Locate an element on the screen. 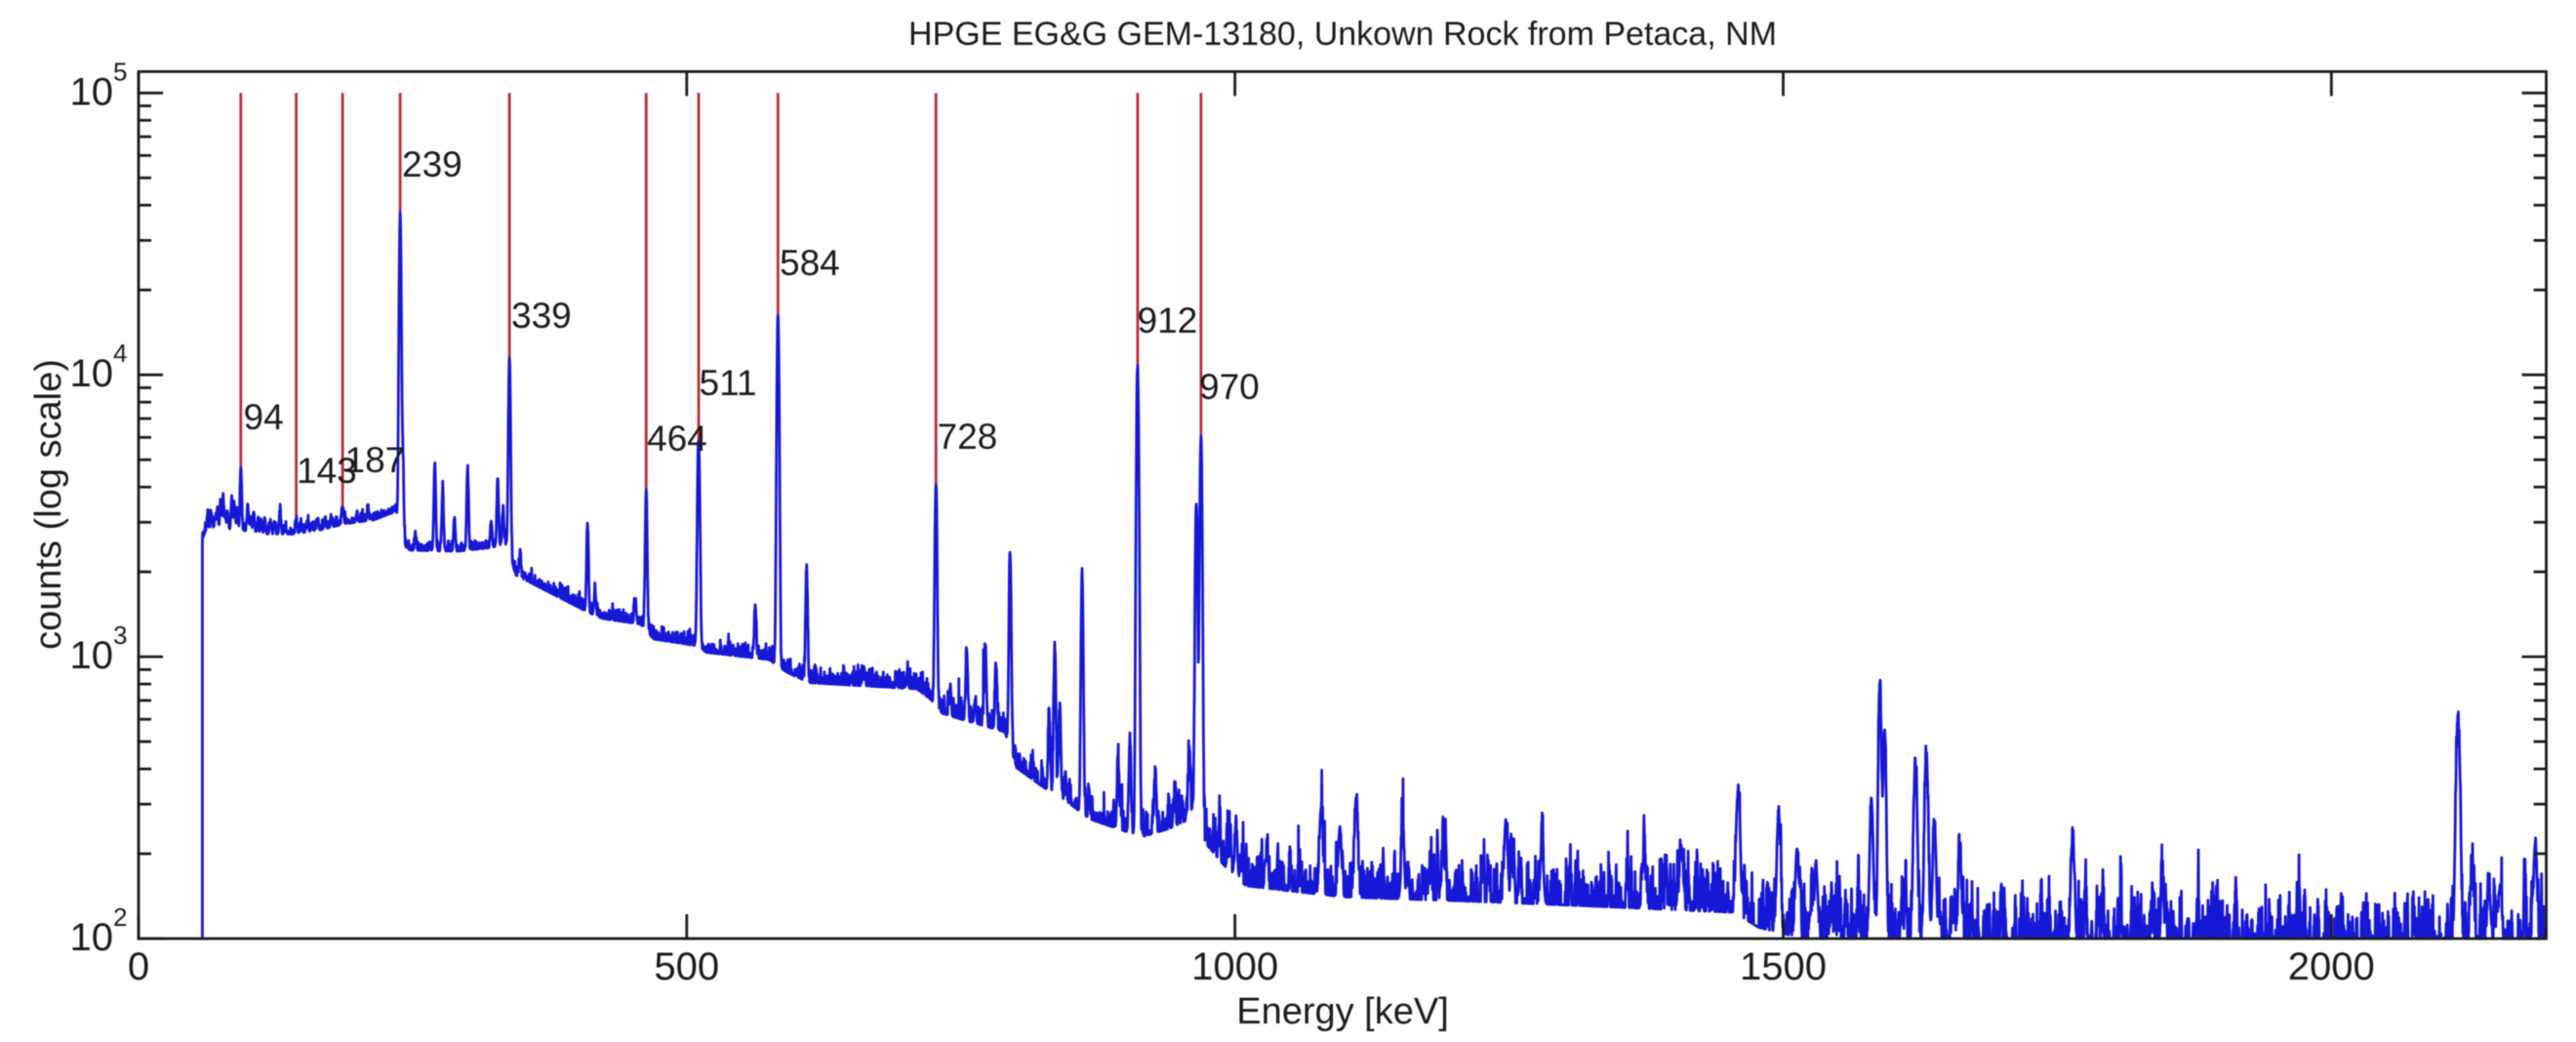  svg-text: 970 is located at coordinates (1229, 387).